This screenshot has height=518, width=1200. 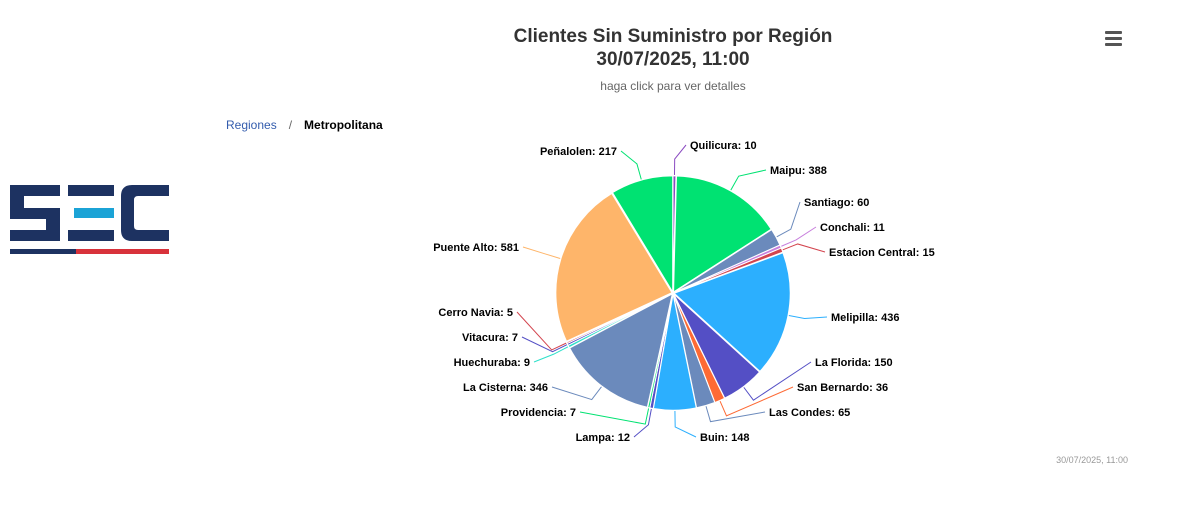 I want to click on connector-las-condes, so click(x=735, y=414).